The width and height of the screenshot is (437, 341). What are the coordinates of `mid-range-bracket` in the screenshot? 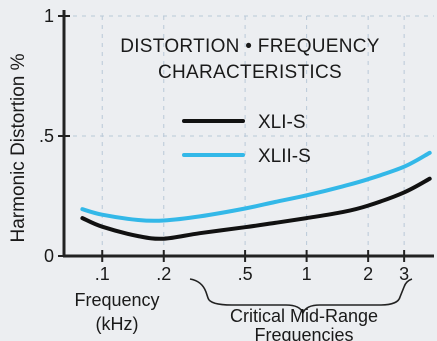 It's located at (301, 297).